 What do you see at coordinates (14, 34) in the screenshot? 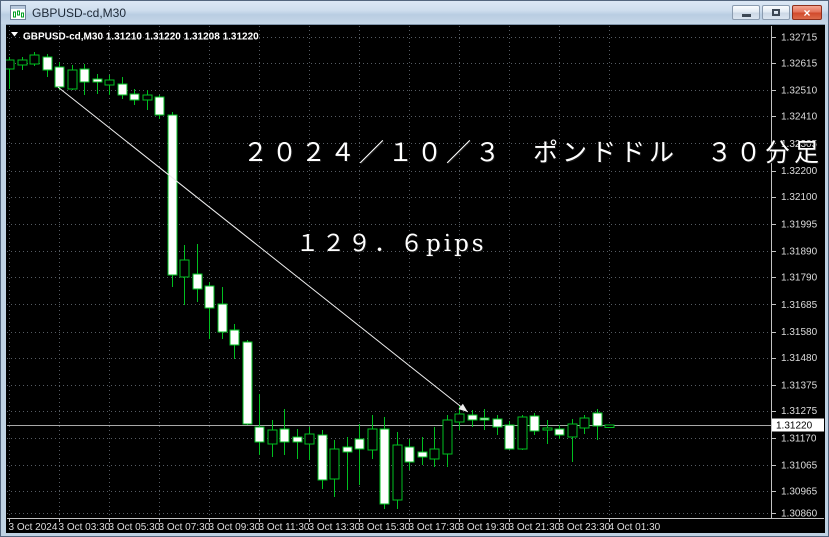
I see `symbol-dropdown-icon` at bounding box center [14, 34].